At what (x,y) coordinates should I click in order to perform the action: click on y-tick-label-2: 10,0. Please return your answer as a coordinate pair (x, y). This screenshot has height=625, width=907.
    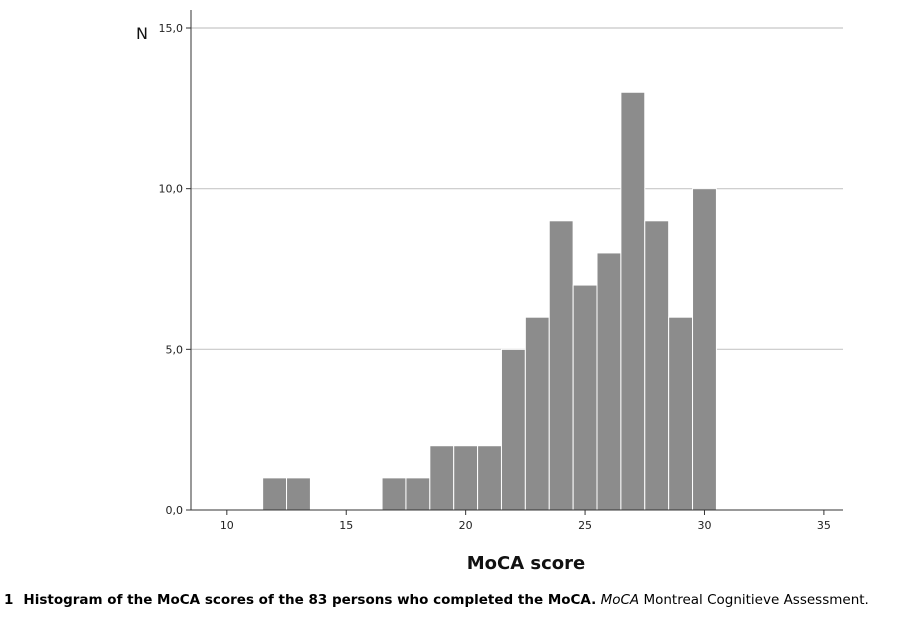
    Looking at the image, I should click on (171, 189).